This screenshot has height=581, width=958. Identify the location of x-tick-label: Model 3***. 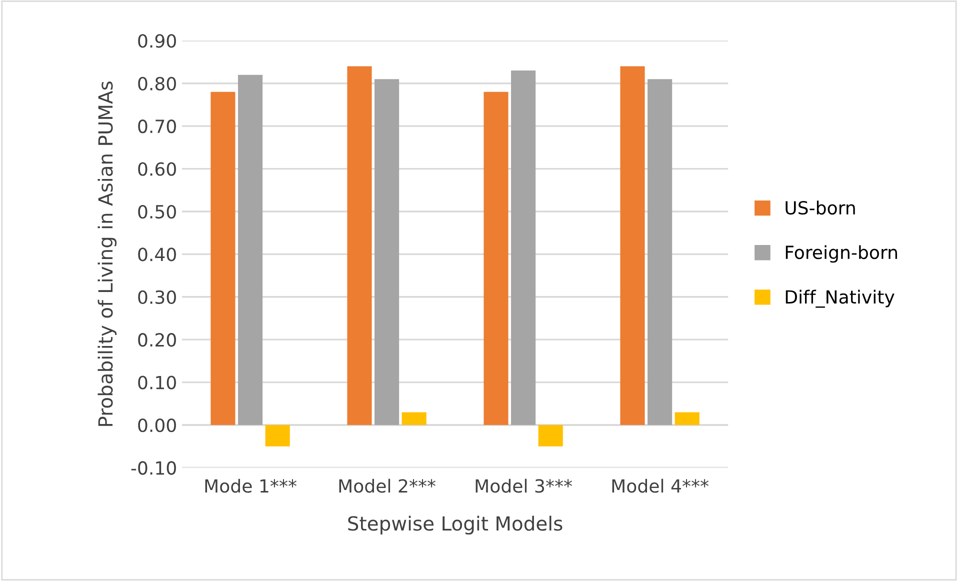
(524, 485).